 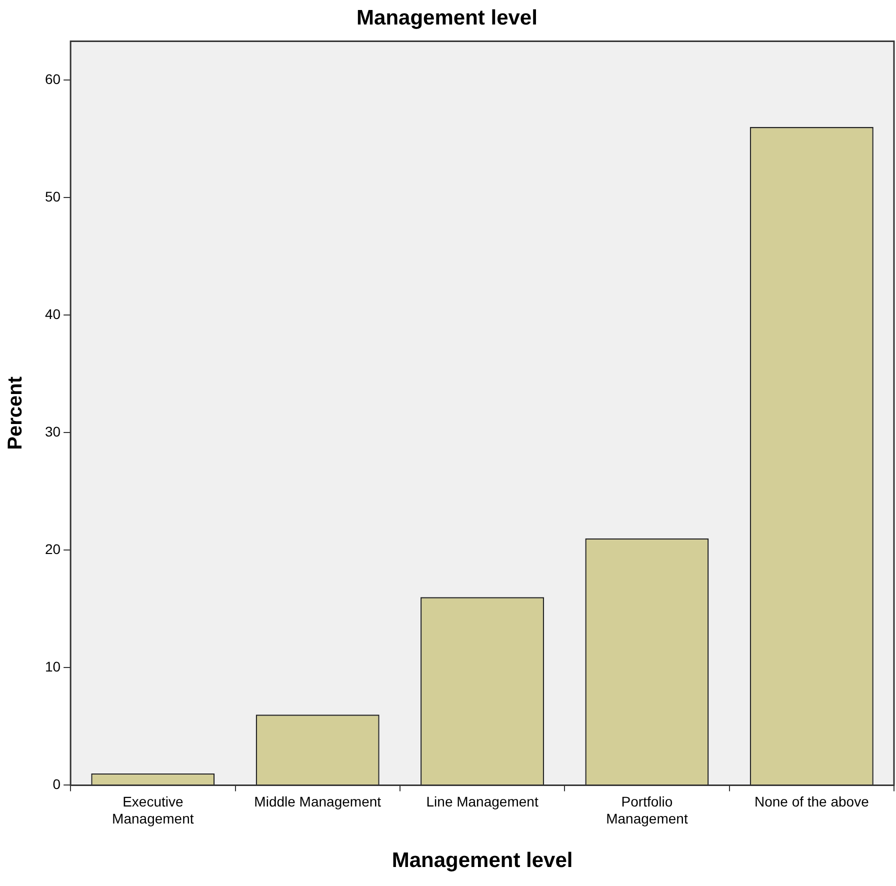 What do you see at coordinates (52, 666) in the screenshot?
I see `y-tick-label: 10` at bounding box center [52, 666].